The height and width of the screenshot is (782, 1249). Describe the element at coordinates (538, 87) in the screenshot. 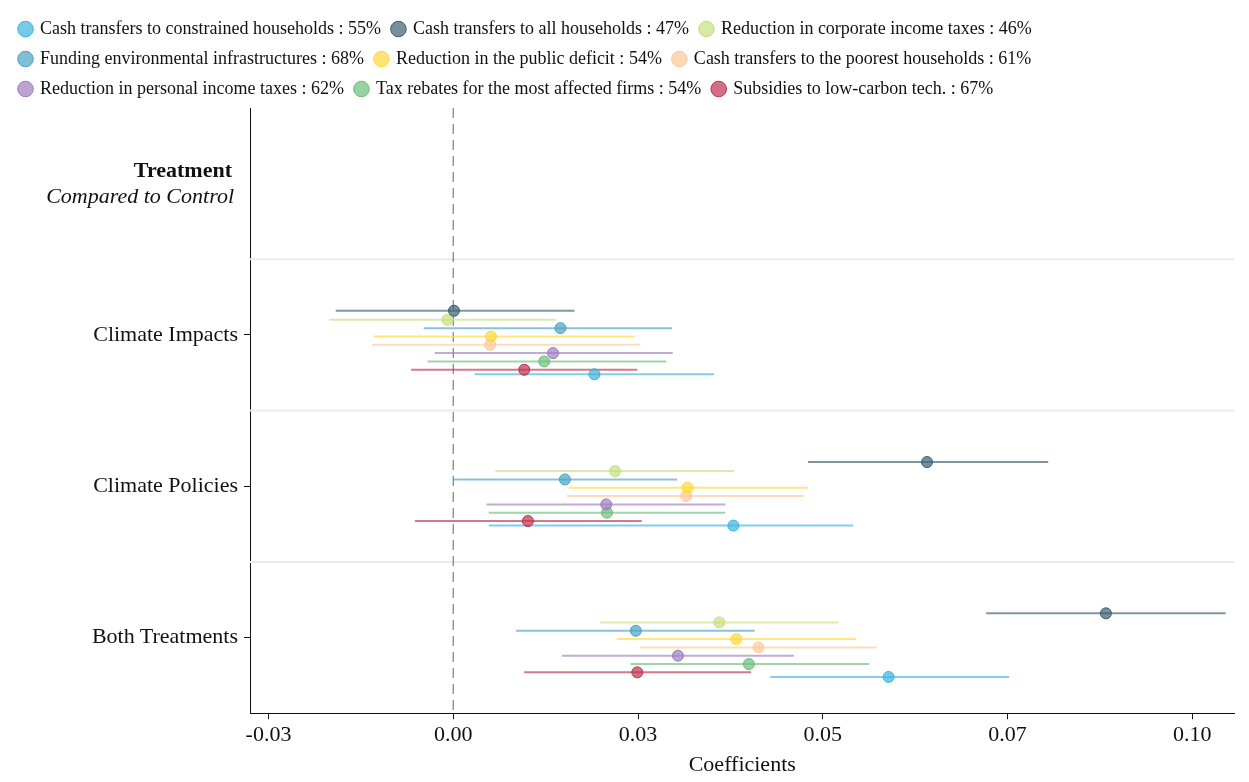

I see `legend-label: Tax rebates for the most affected firms : 54%` at that location.